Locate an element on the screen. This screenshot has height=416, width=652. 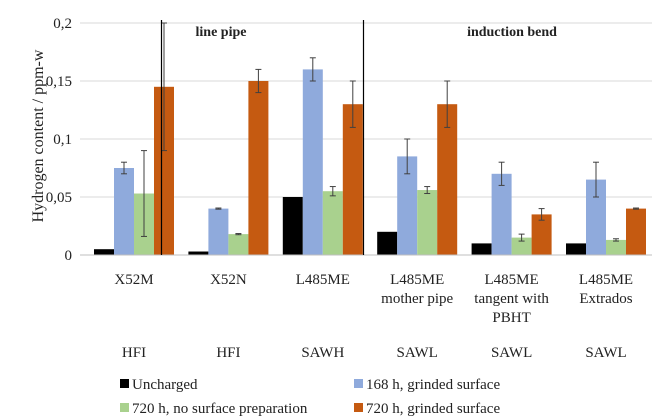
legend-entry: 720 h, grinded surface is located at coordinates (433, 408).